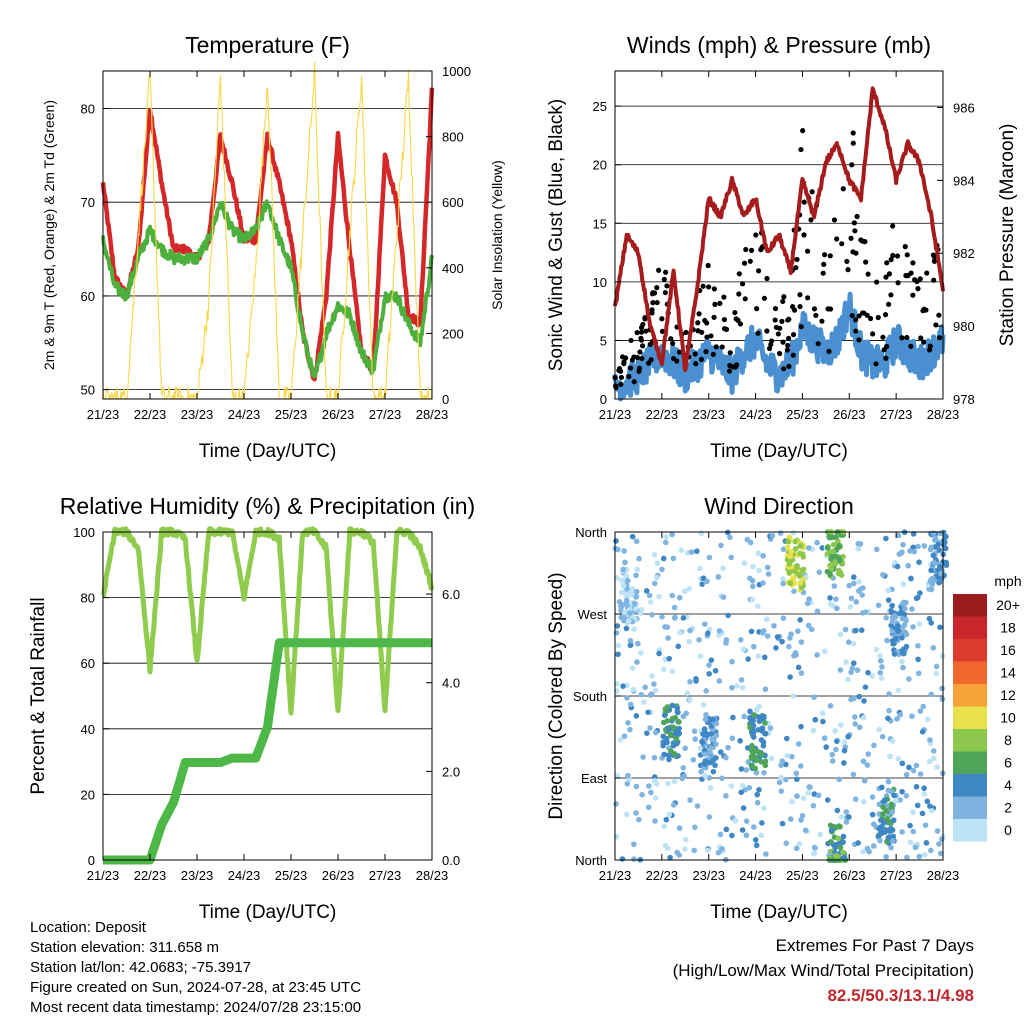 The width and height of the screenshot is (1024, 1024). What do you see at coordinates (591, 532) in the screenshot?
I see `y-tick-label: North` at bounding box center [591, 532].